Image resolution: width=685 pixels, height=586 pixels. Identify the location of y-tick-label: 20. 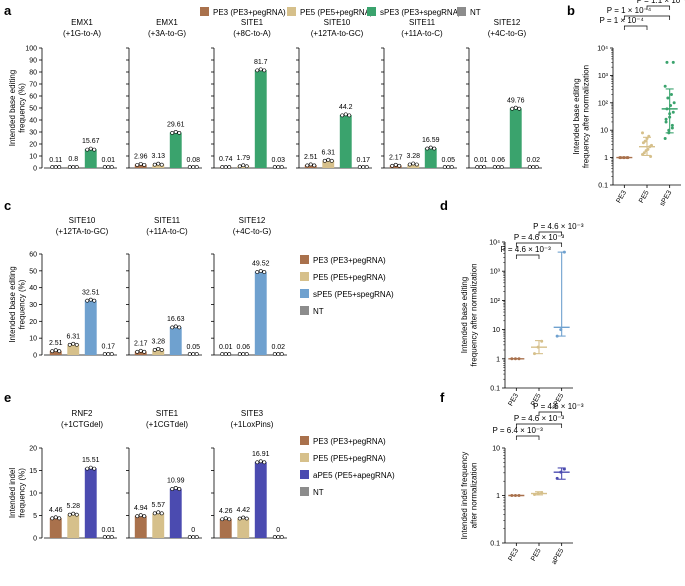
(33, 322).